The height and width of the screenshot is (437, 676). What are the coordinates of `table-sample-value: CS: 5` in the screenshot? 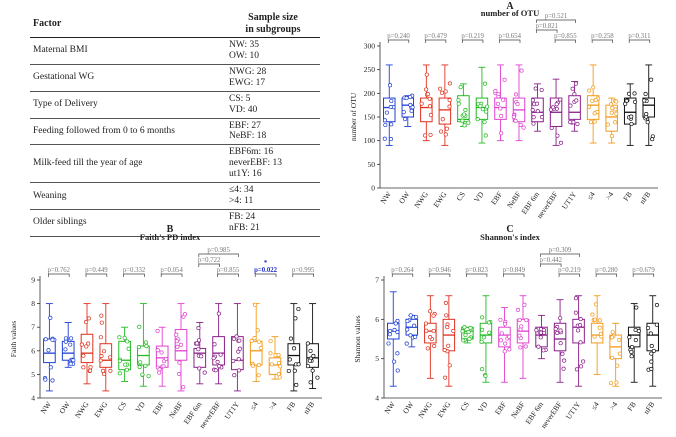 It's located at (240, 98).